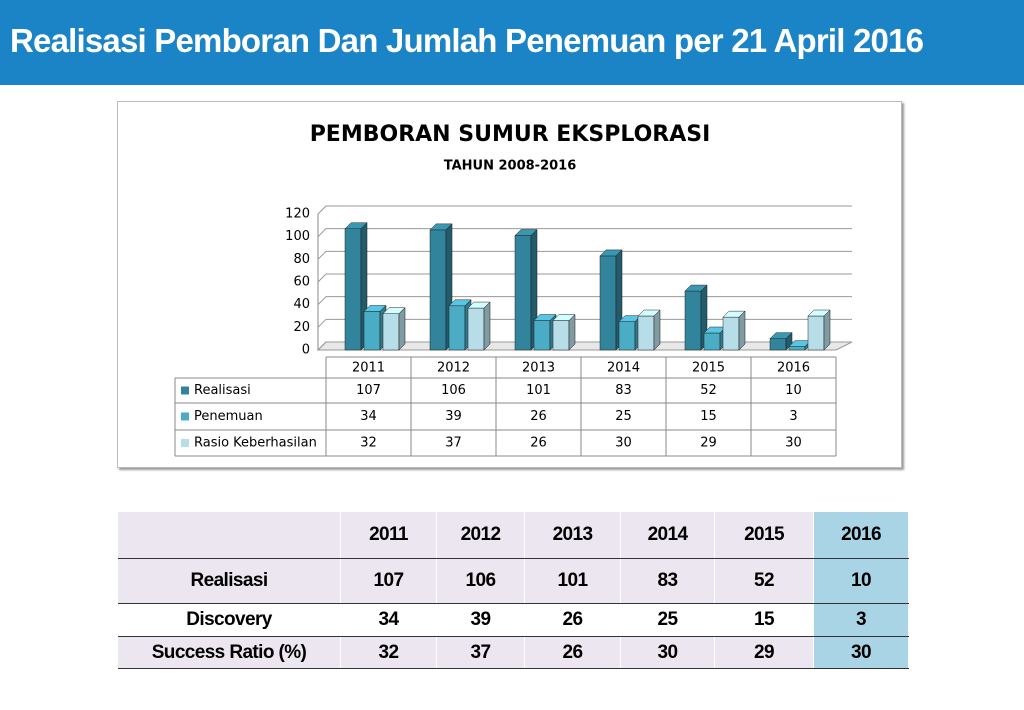 The height and width of the screenshot is (710, 1024). What do you see at coordinates (453, 416) in the screenshot?
I see `data-table-value: 39` at bounding box center [453, 416].